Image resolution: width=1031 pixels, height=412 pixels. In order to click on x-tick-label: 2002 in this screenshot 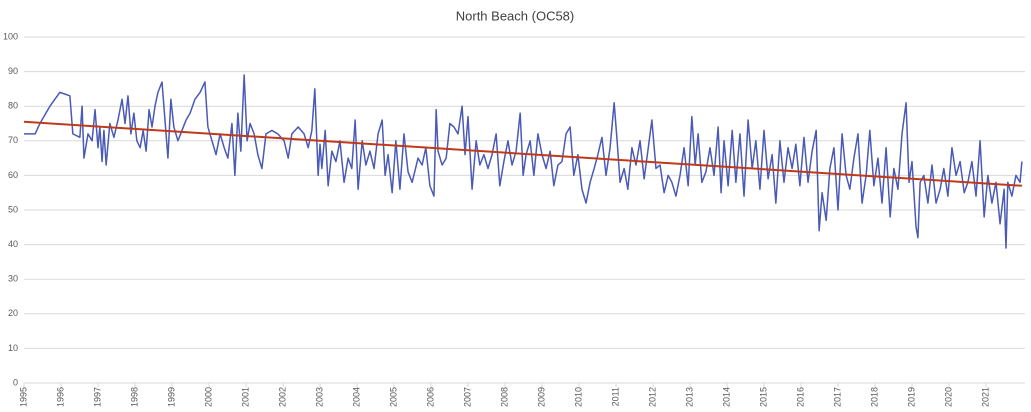, I will do `click(282, 397)`.